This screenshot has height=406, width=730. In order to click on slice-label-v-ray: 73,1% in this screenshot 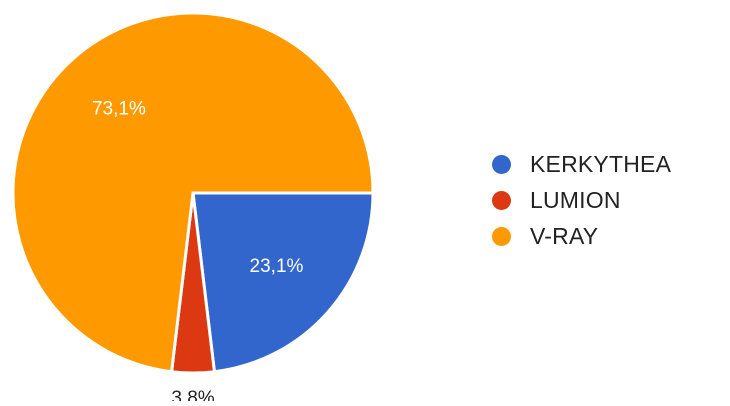, I will do `click(119, 109)`.